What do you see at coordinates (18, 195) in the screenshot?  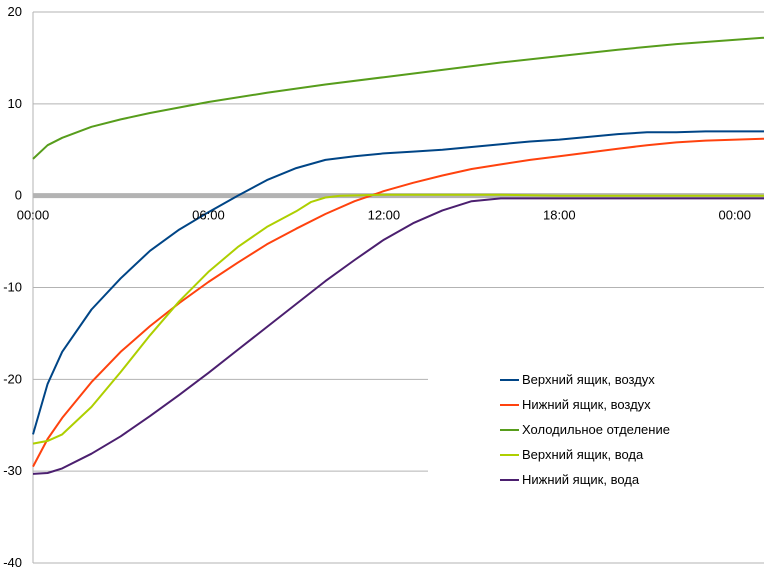 I see `y-tick-label: 0` at bounding box center [18, 195].